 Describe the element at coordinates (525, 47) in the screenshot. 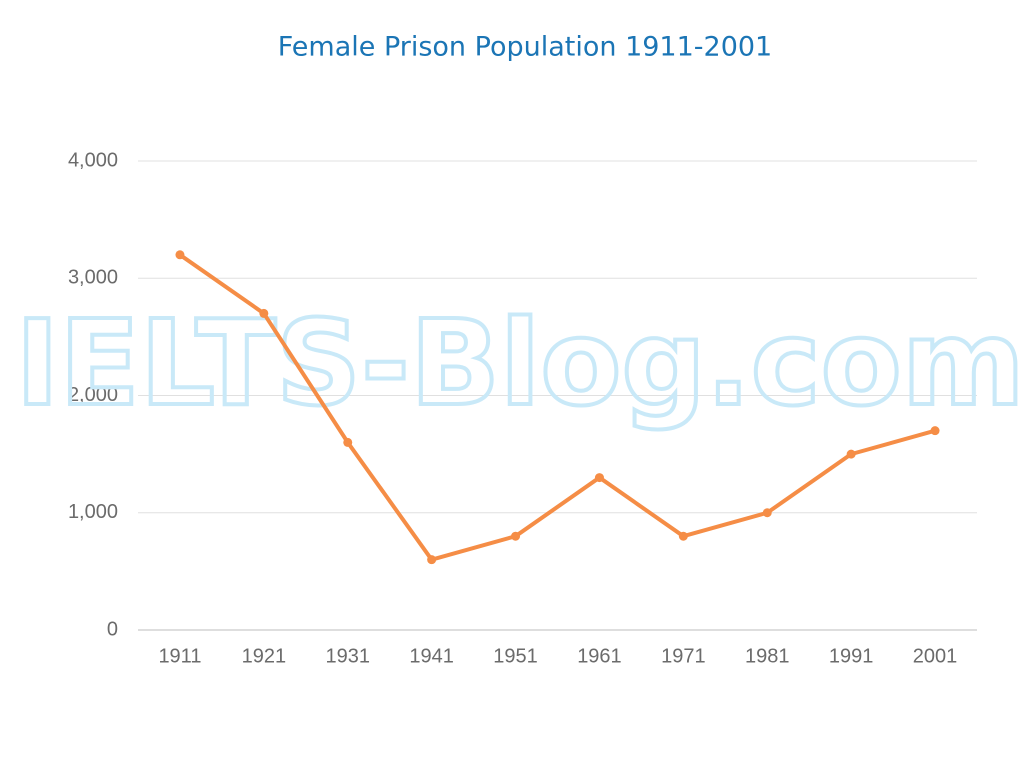

I see `chart-title: Female Prison Population 1911-2001` at that location.